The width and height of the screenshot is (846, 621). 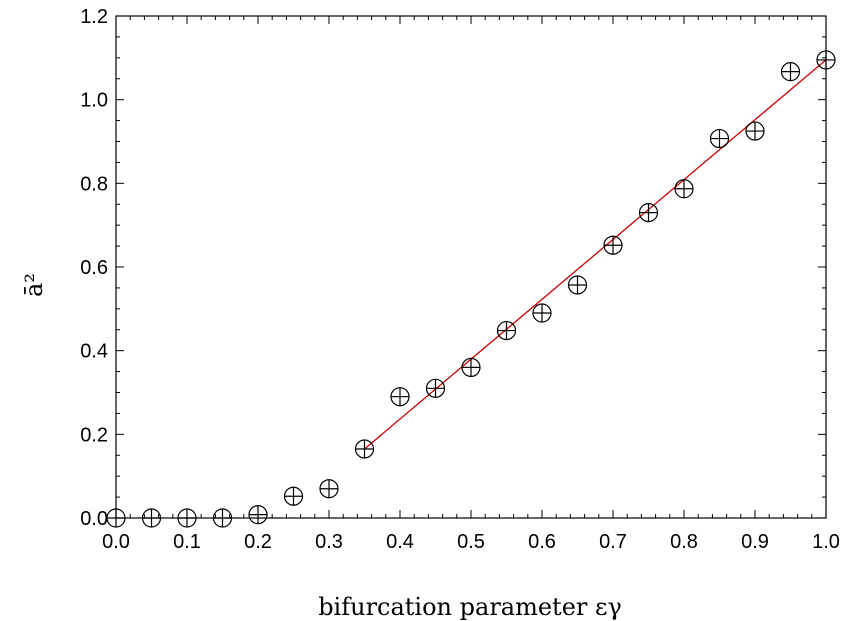 I want to click on x-tick-label: 0.9, so click(x=755, y=542).